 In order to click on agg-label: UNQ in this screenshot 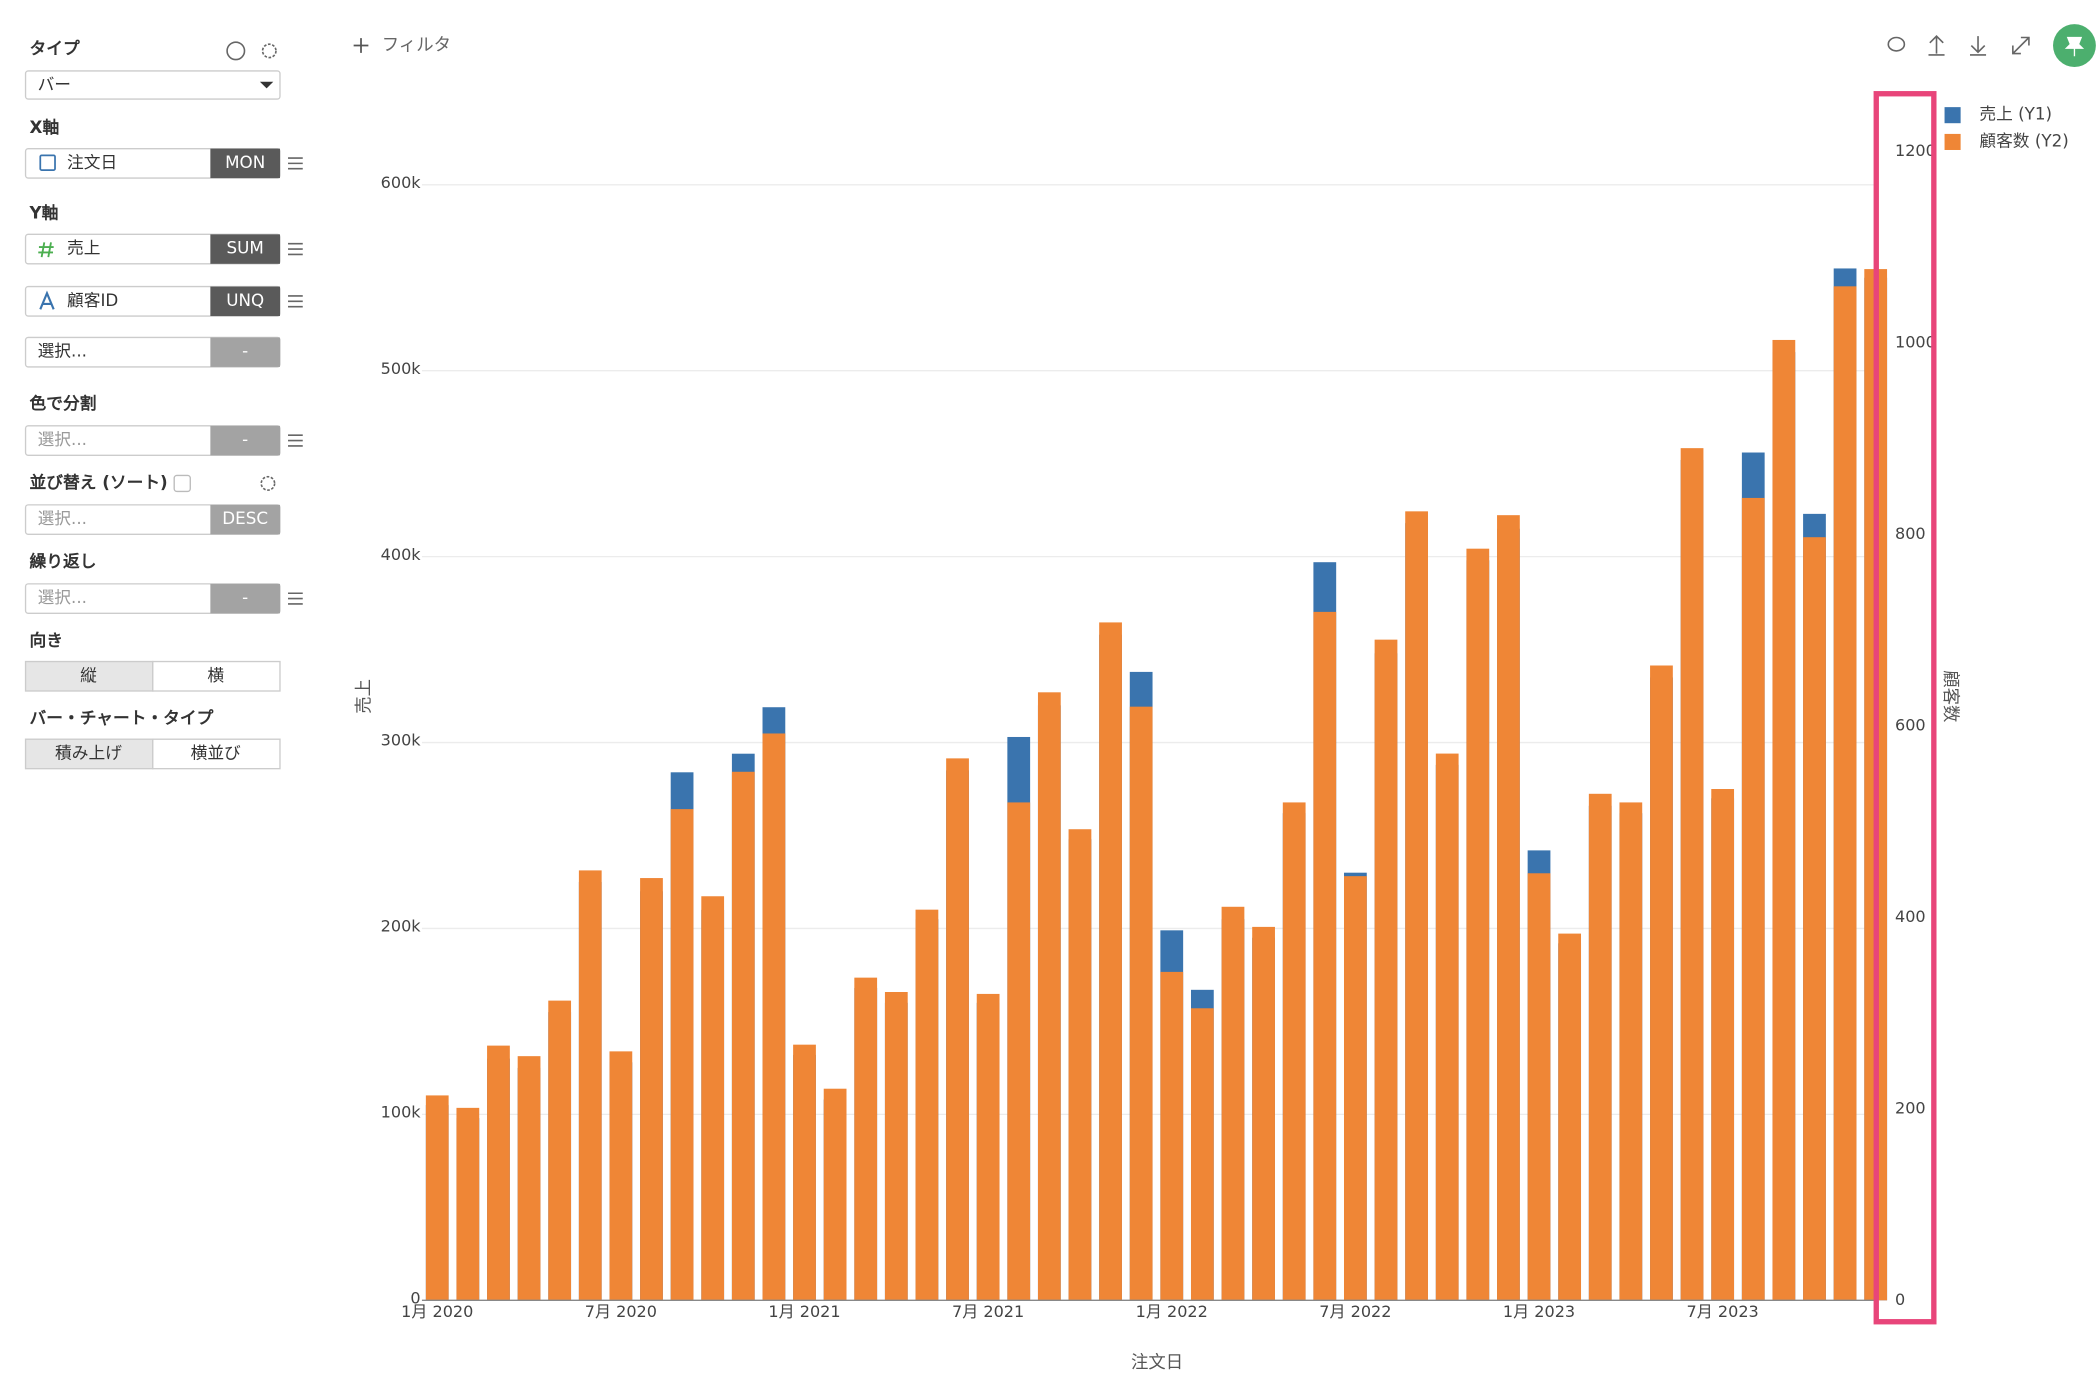, I will do `click(245, 300)`.